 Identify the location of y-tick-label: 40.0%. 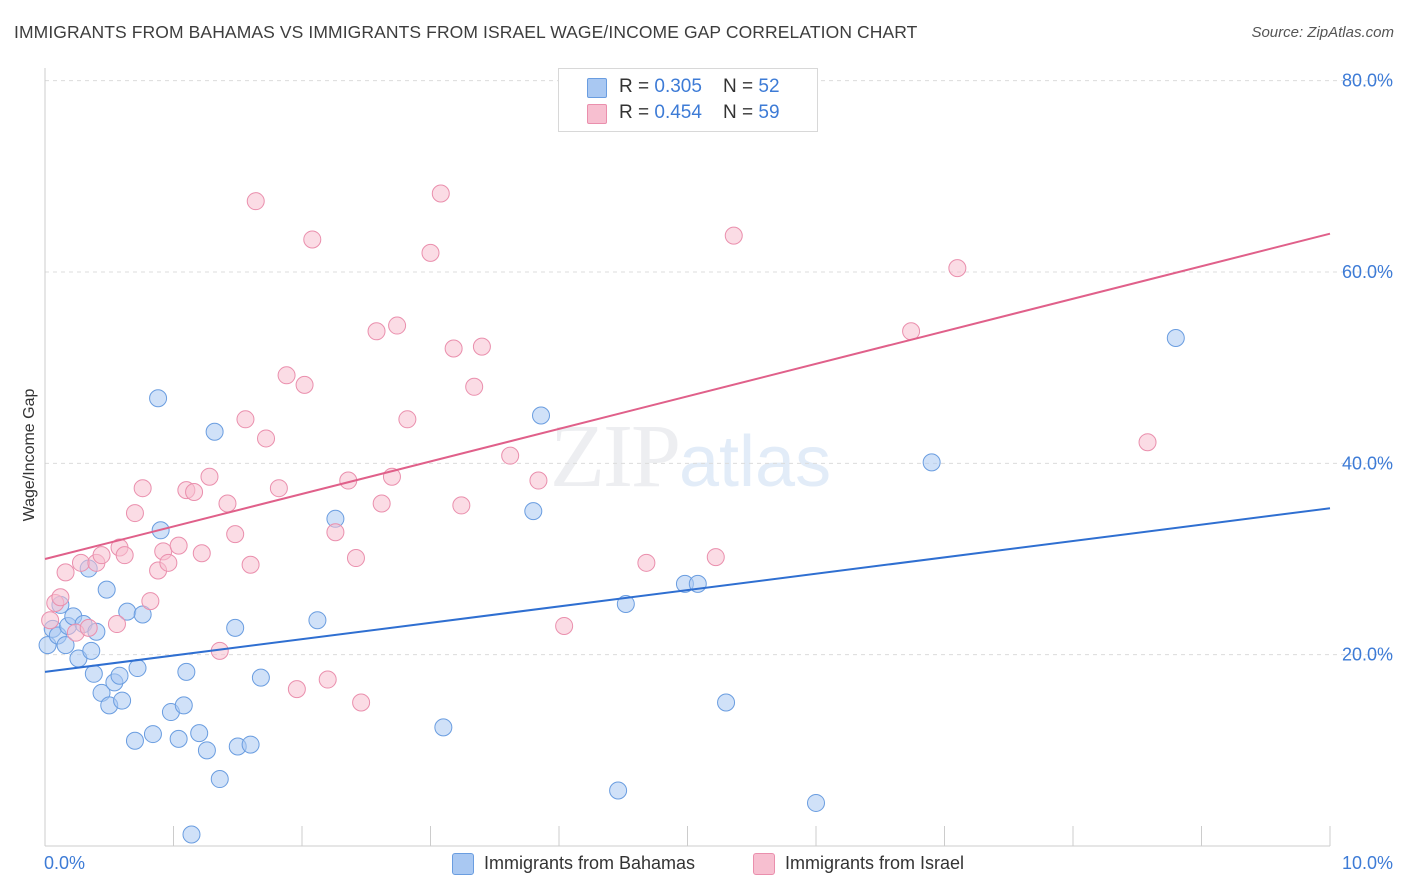
(1367, 463).